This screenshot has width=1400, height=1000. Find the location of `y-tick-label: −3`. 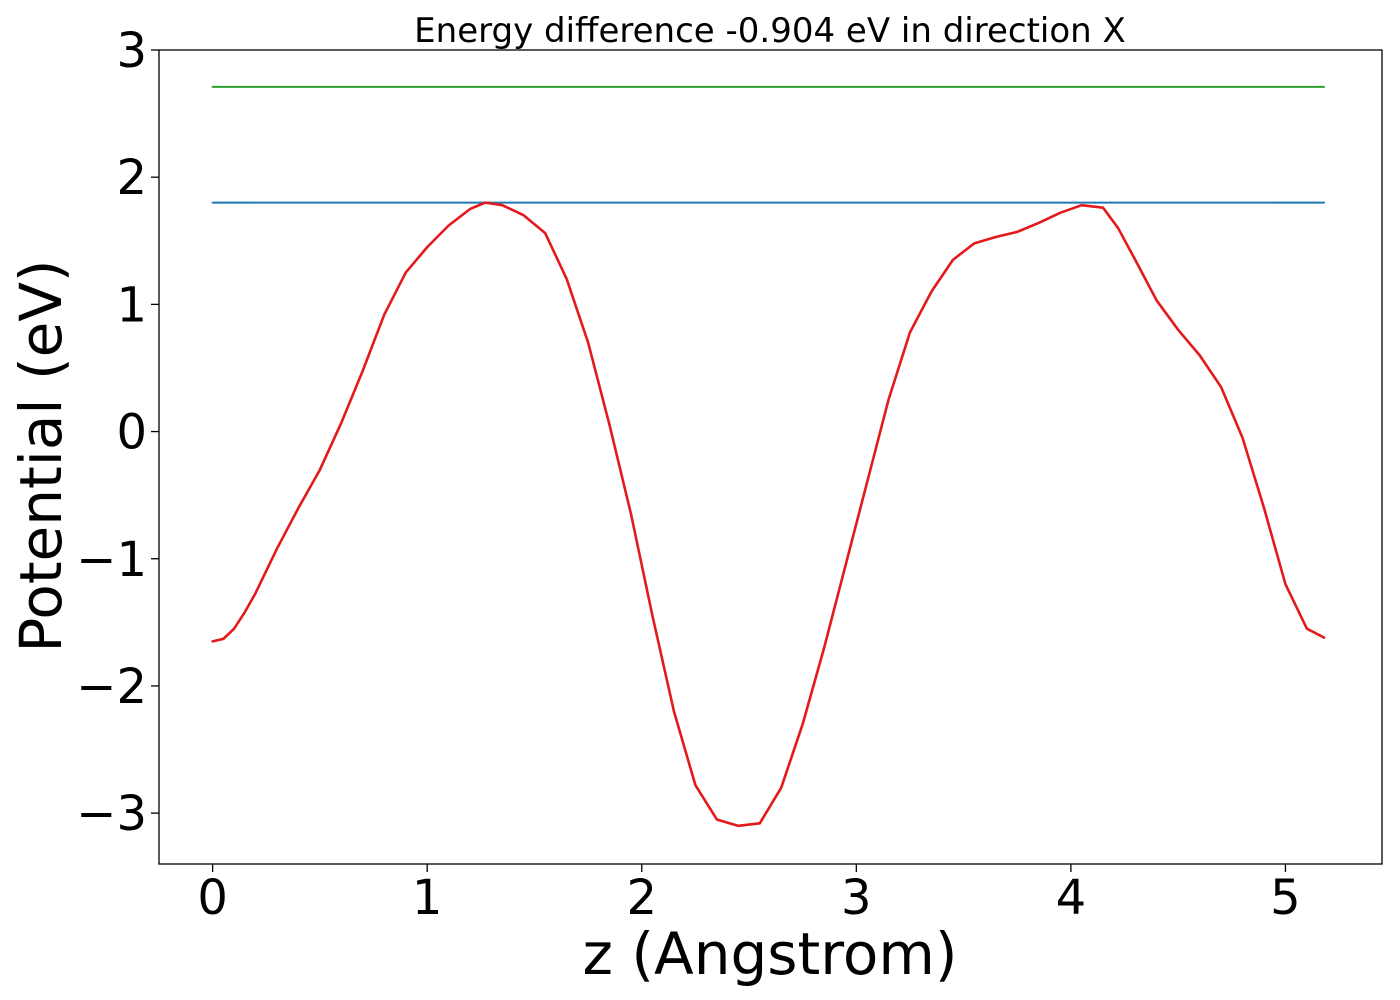

y-tick-label: −3 is located at coordinates (111, 814).